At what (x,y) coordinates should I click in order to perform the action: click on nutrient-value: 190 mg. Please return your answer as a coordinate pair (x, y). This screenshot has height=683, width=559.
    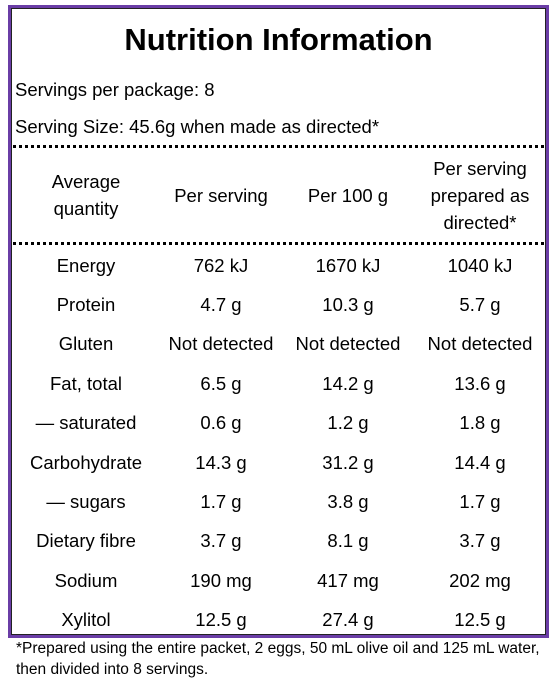
    Looking at the image, I should click on (221, 580).